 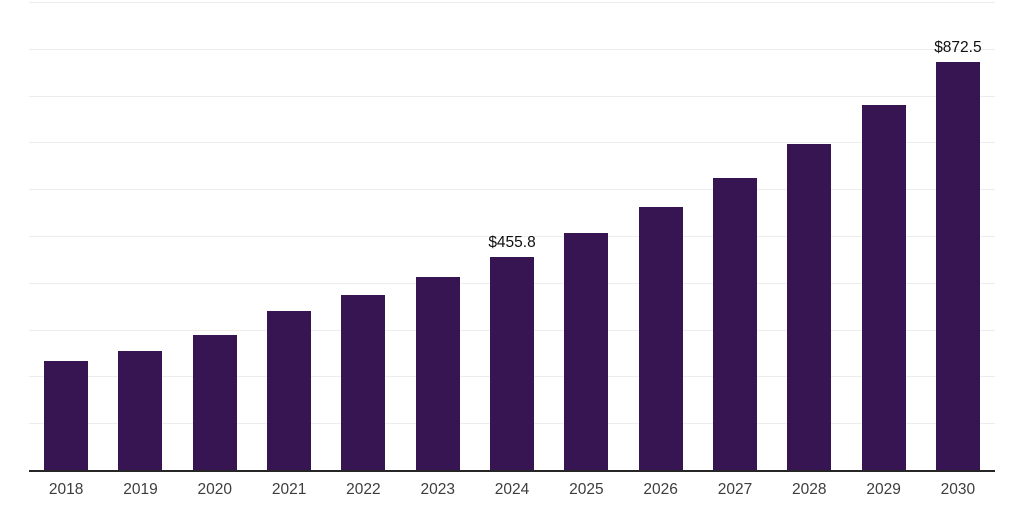 I want to click on bar-2023, so click(x=437, y=373).